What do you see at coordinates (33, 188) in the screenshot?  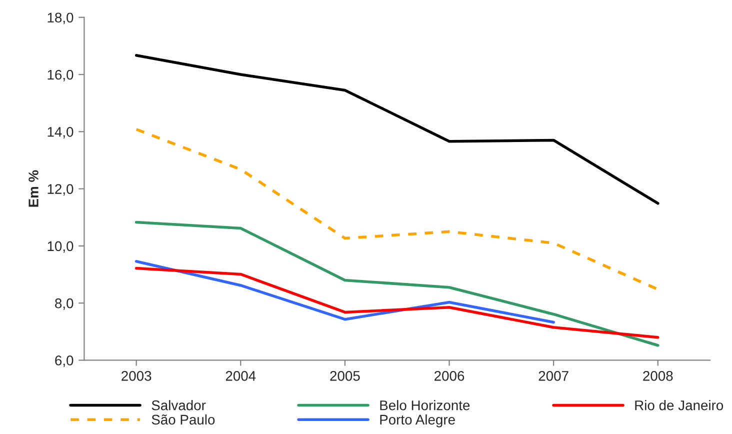 I see `y-axis-title: Em %` at bounding box center [33, 188].